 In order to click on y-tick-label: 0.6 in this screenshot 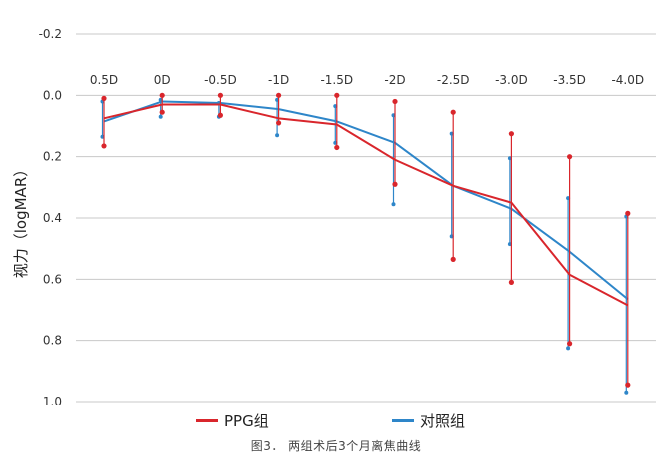, I will do `click(52, 279)`.